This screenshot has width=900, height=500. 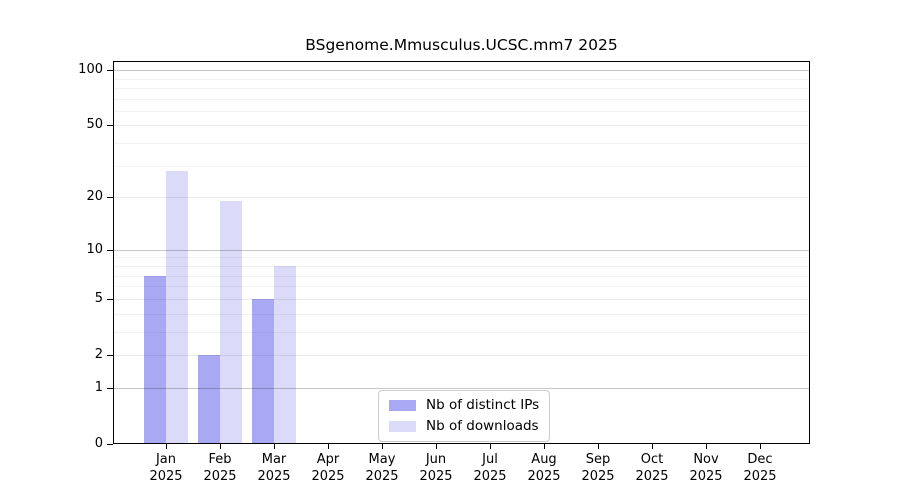 What do you see at coordinates (98, 298) in the screenshot?
I see `y-tick-label-5: 5` at bounding box center [98, 298].